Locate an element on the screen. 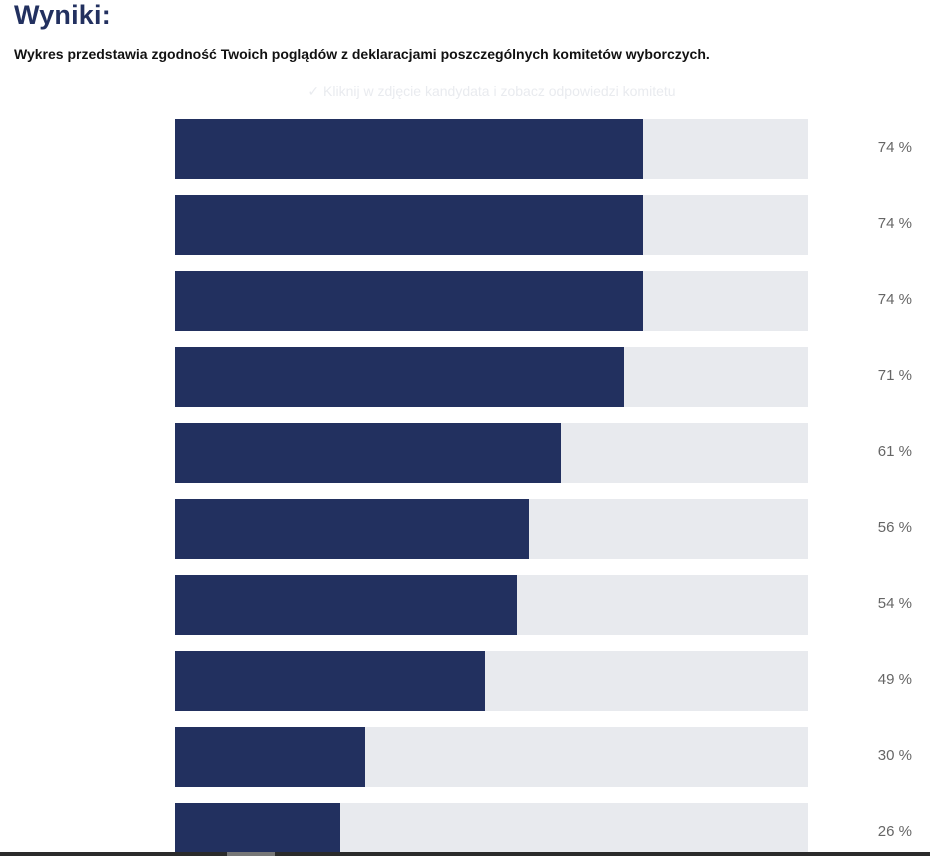 This screenshot has width=930, height=856. match-percentage: 54 % is located at coordinates (894, 603).